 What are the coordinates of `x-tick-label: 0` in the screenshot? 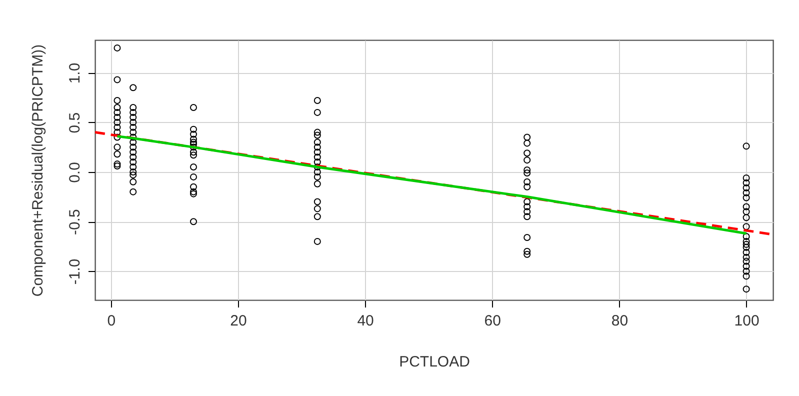 It's located at (111, 321).